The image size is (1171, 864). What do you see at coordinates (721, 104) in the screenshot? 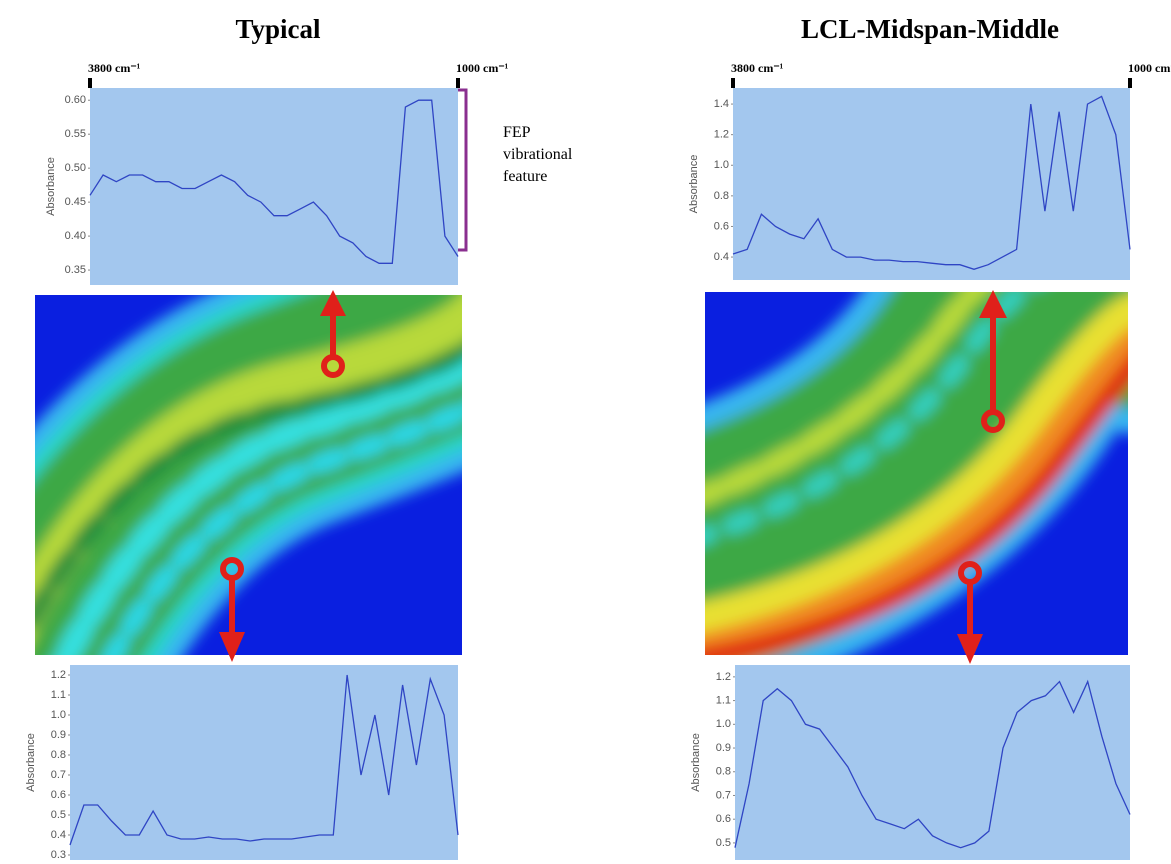
I see `y-tick-label: 1.4` at bounding box center [721, 104].